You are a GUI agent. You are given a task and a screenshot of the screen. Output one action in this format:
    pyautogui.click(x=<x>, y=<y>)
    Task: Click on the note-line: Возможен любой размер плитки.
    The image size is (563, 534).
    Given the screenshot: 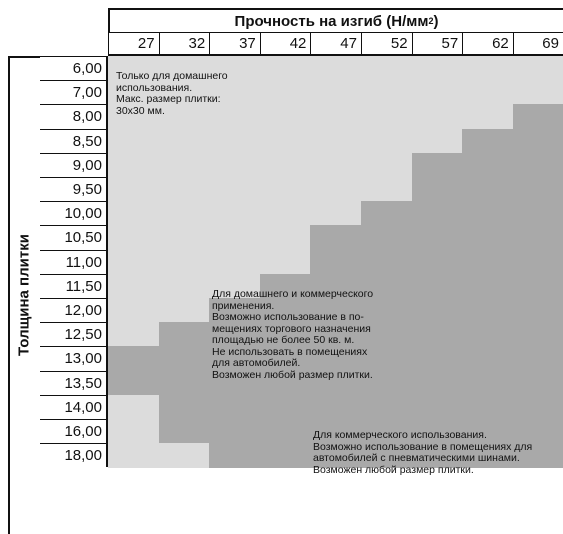 What is the action you would take?
    pyautogui.click(x=393, y=469)
    